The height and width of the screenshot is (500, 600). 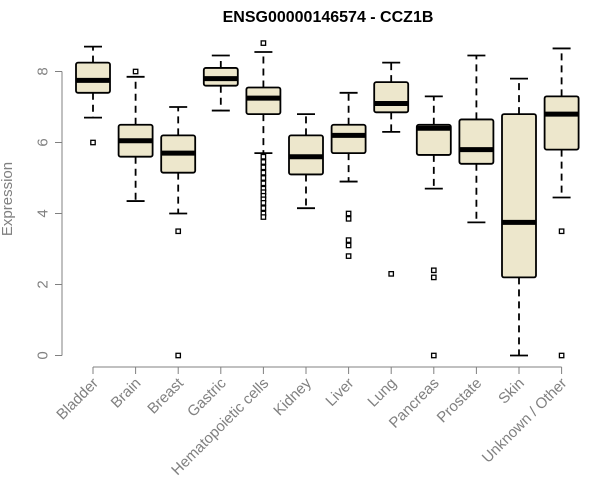 I want to click on y-axis-label: Expression, so click(x=8, y=199).